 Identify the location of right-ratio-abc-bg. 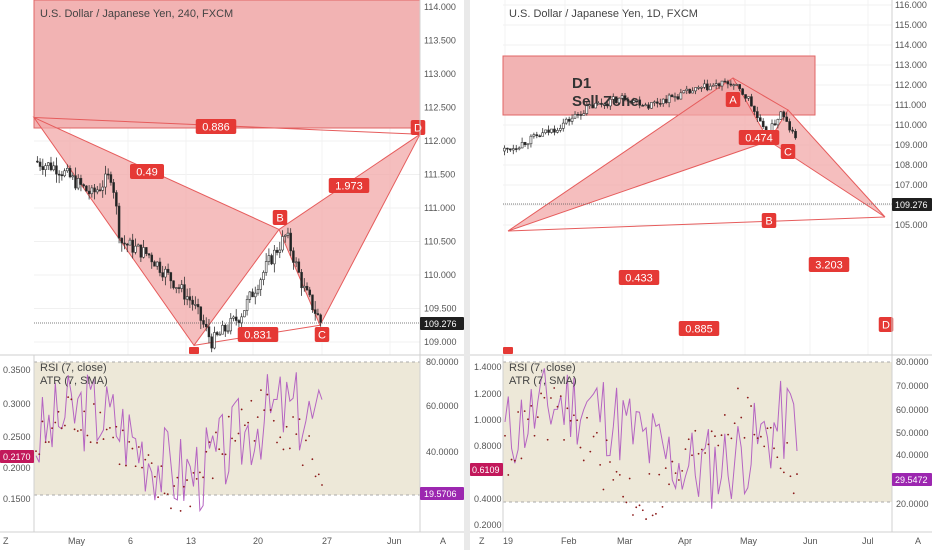
(759, 137).